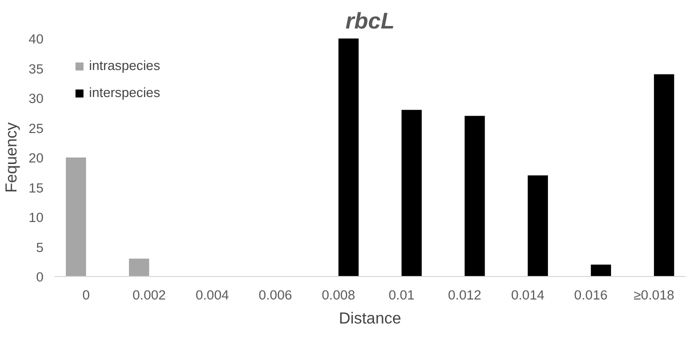  What do you see at coordinates (124, 92) in the screenshot?
I see `legend-label: interspecies` at bounding box center [124, 92].